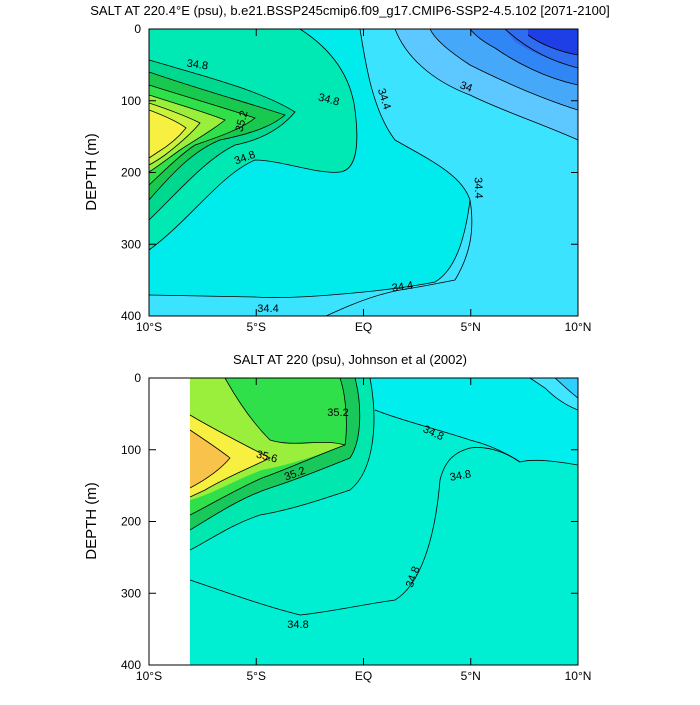 The width and height of the screenshot is (700, 705). I want to click on top-y-axis-label: DEPTH (m), so click(91, 172).